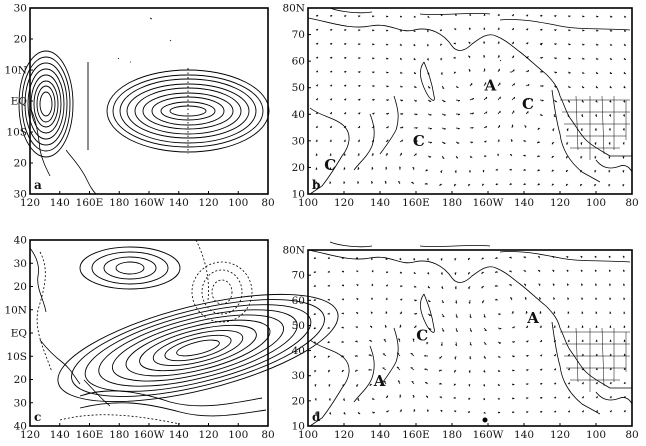  Describe the element at coordinates (631, 203) in the screenshot. I see `x-tick-label: 80` at that location.